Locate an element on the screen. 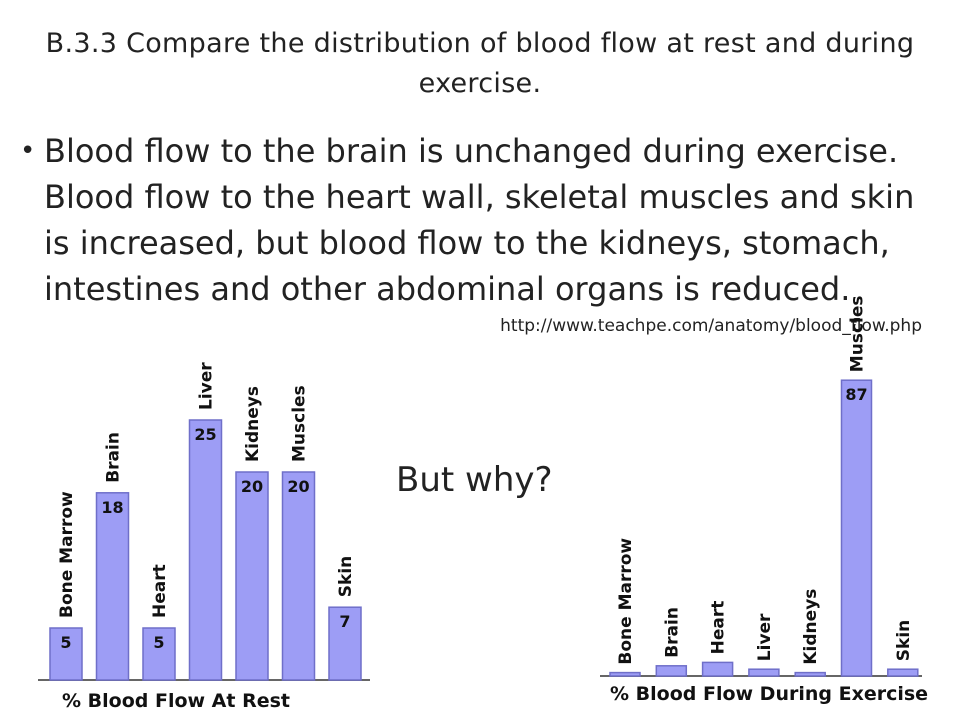 The width and height of the screenshot is (960, 720). chart-rest-category-label-heart: Heart is located at coordinates (160, 591).